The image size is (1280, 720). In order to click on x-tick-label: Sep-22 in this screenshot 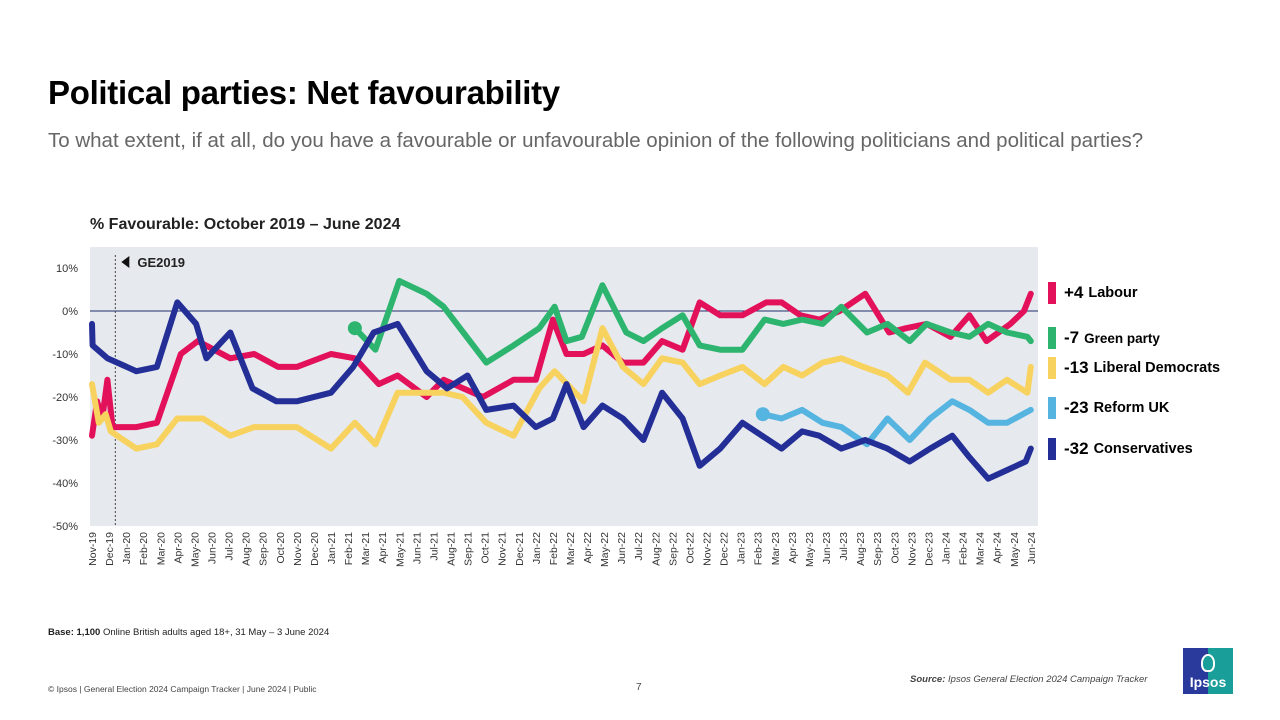, I will do `click(673, 549)`.